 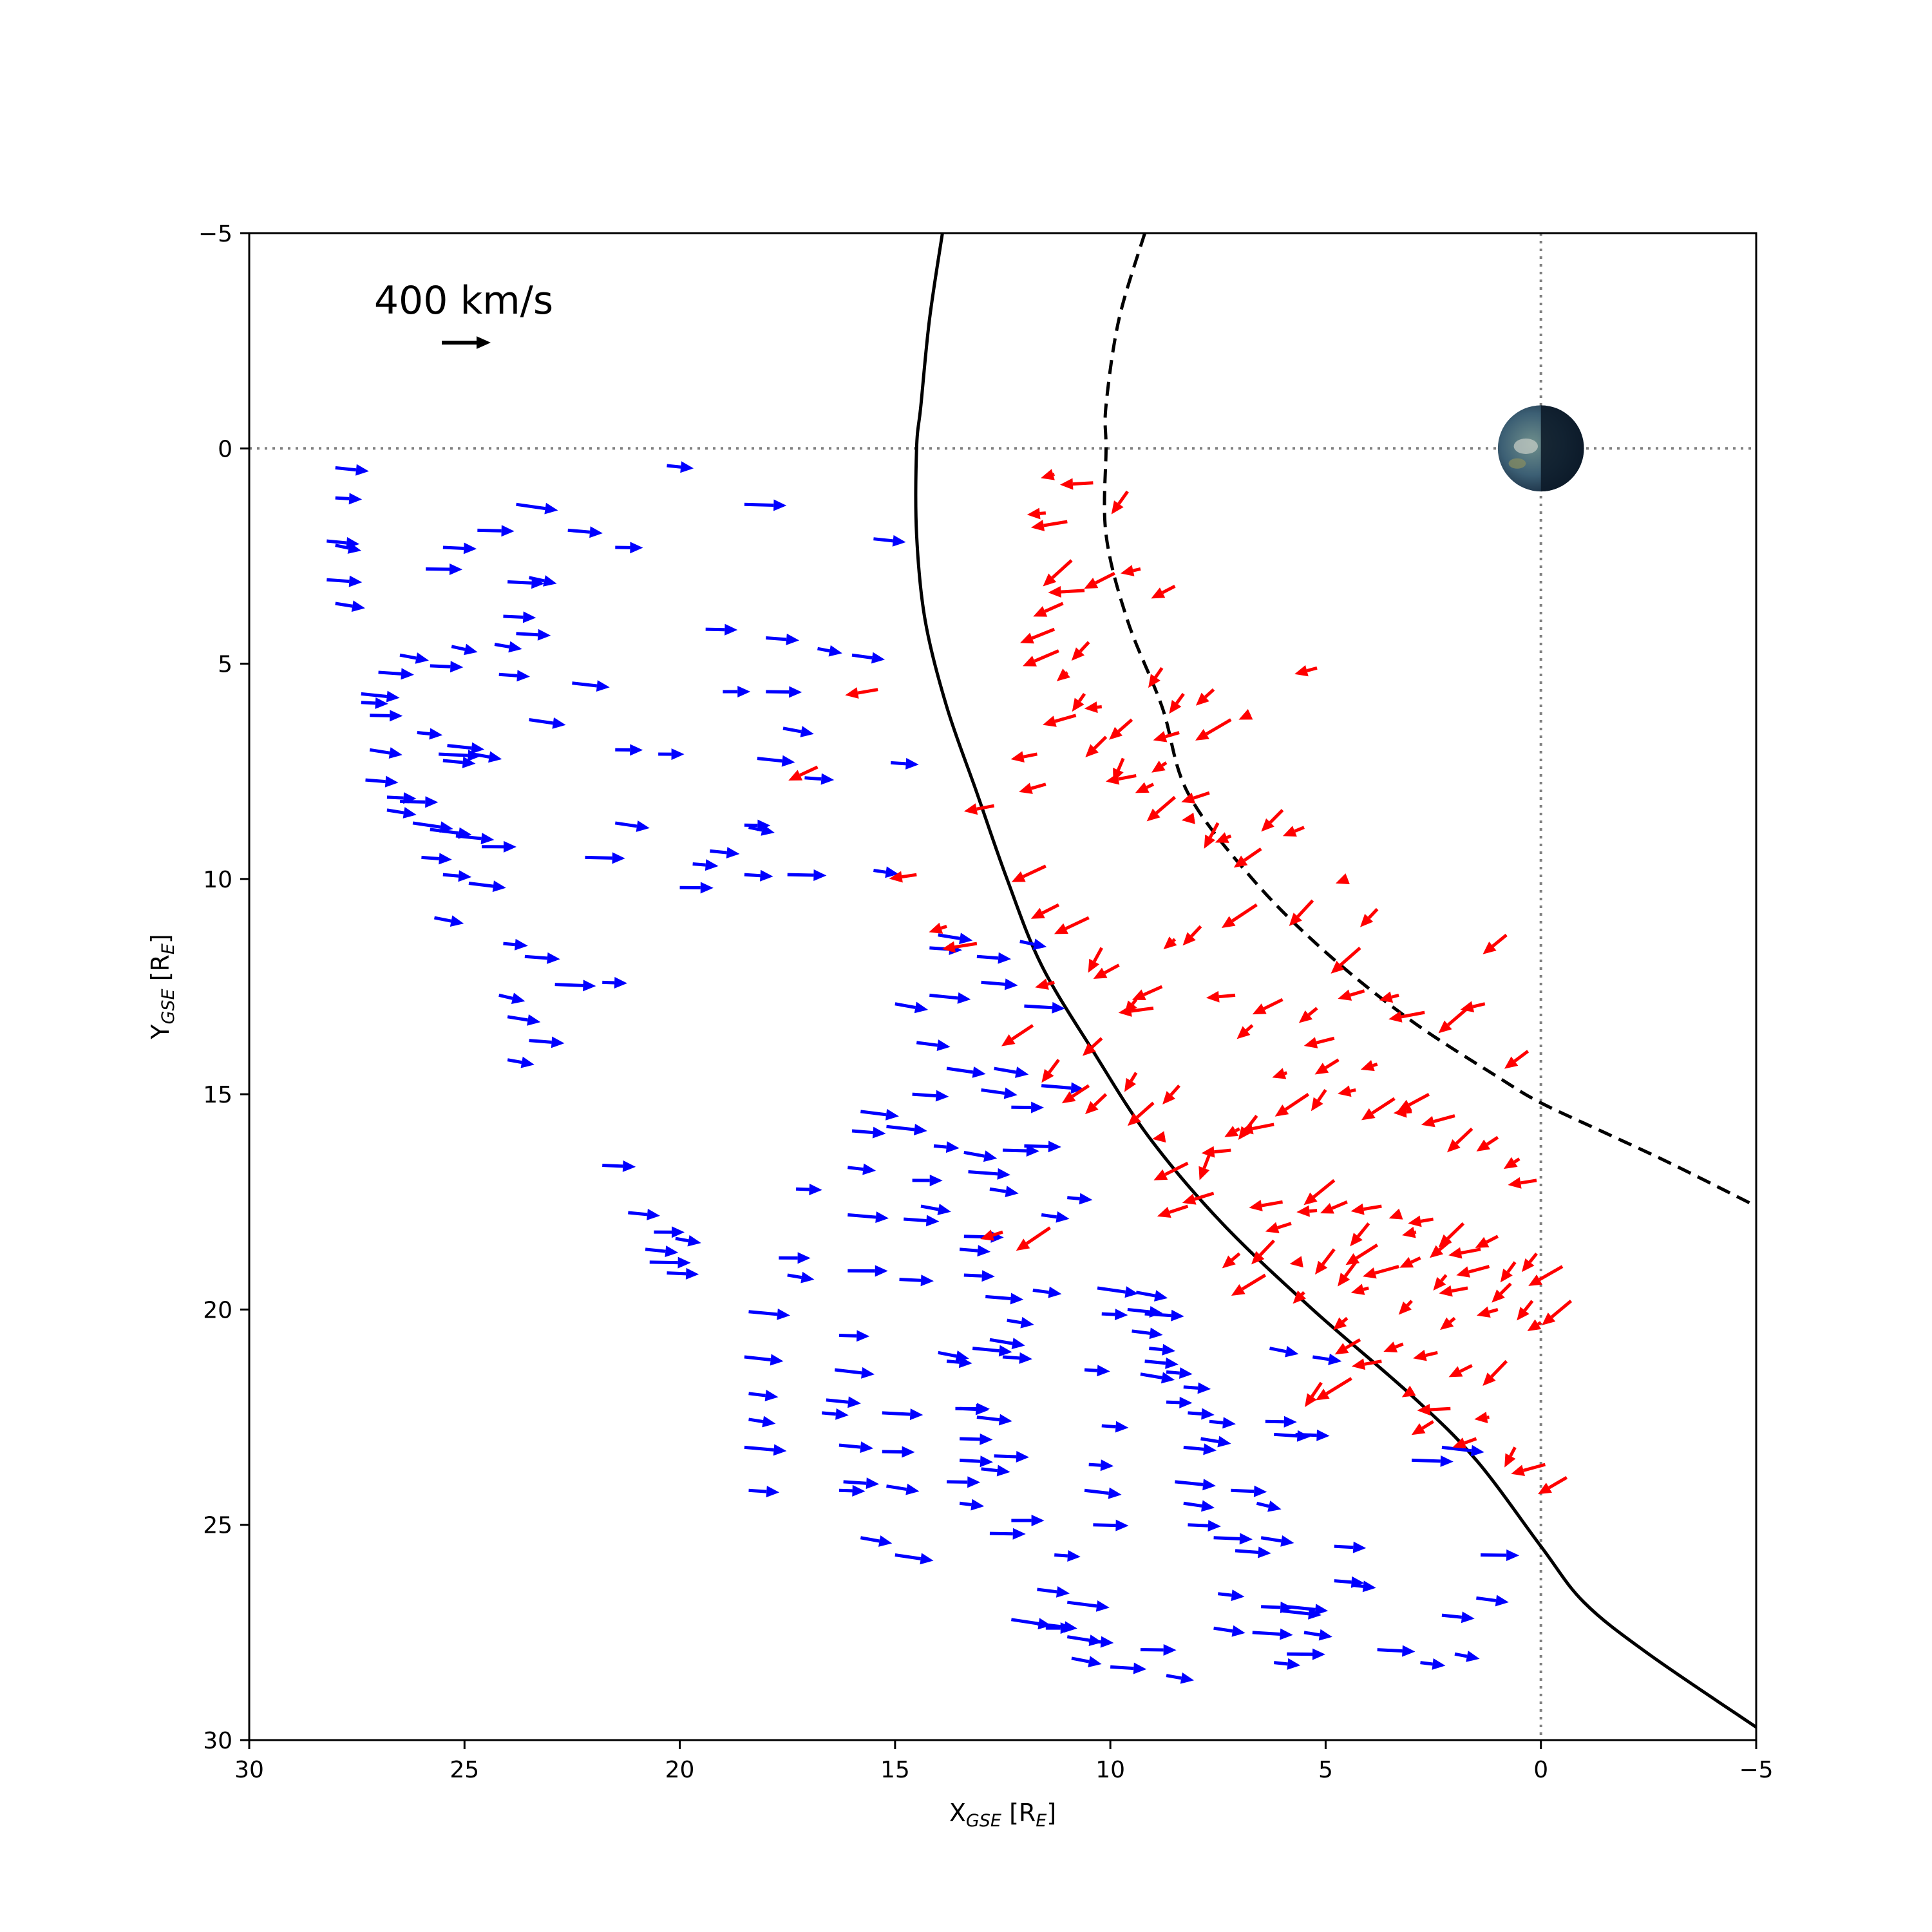 What do you see at coordinates (1526, 446) in the screenshot?
I see `earth-cloud` at bounding box center [1526, 446].